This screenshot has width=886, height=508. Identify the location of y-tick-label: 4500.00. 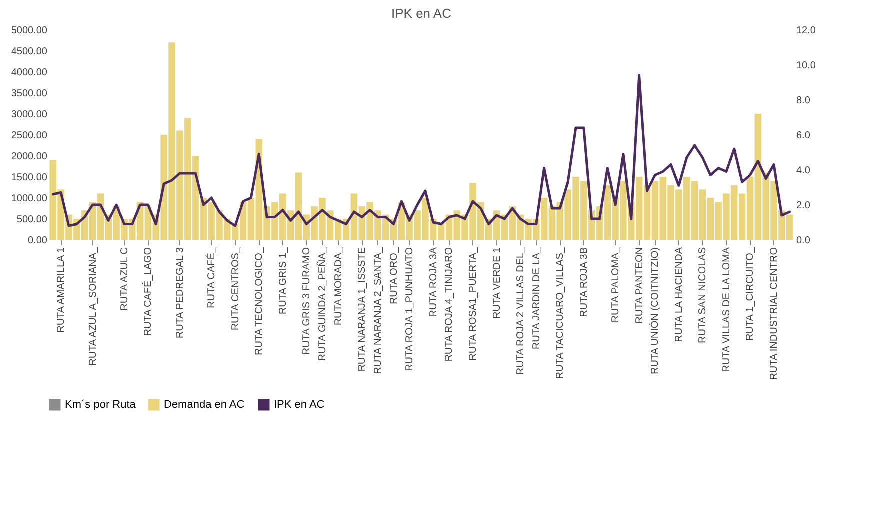
(29, 52).